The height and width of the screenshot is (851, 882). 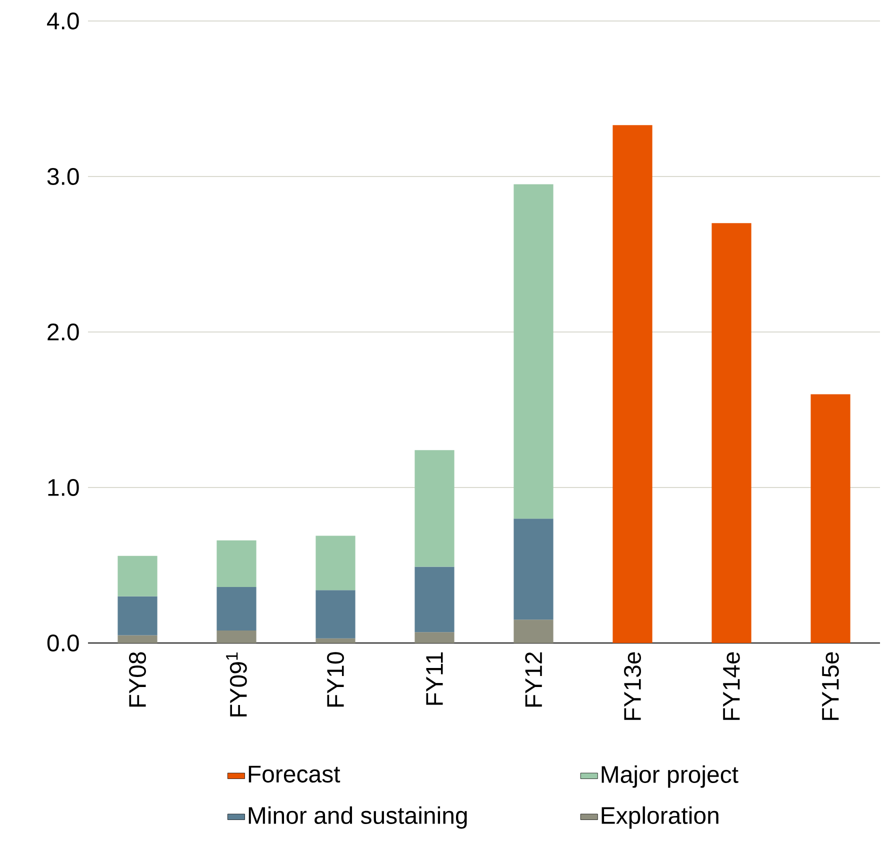 I want to click on legend-label: Exploration, so click(x=660, y=817).